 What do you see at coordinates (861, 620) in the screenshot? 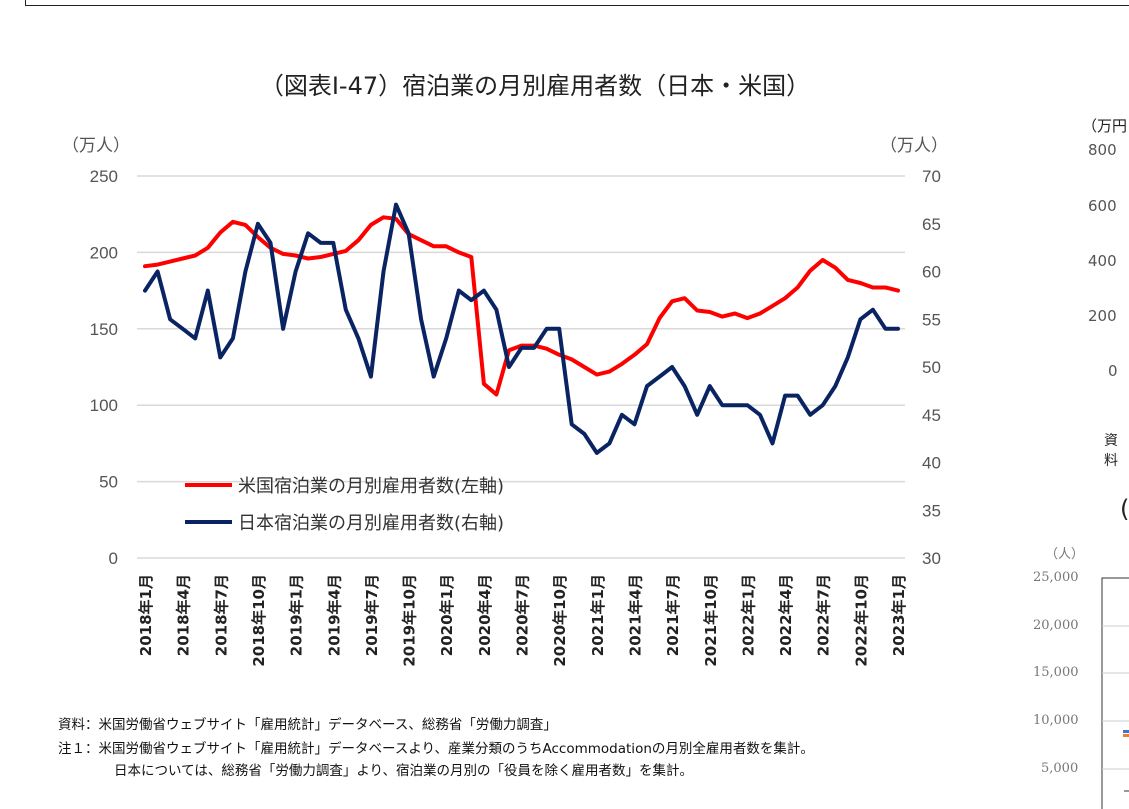
I see `x-tick-label: 2022年10月` at bounding box center [861, 620].